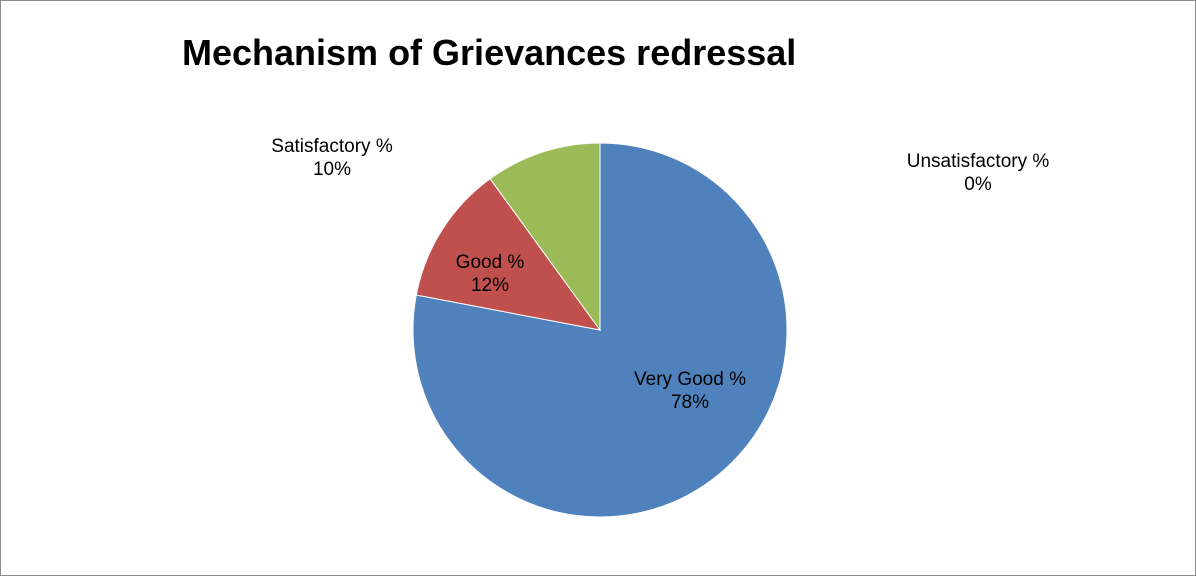 The image size is (1196, 576). I want to click on data-label-category: Unsatisfactory %, so click(978, 161).